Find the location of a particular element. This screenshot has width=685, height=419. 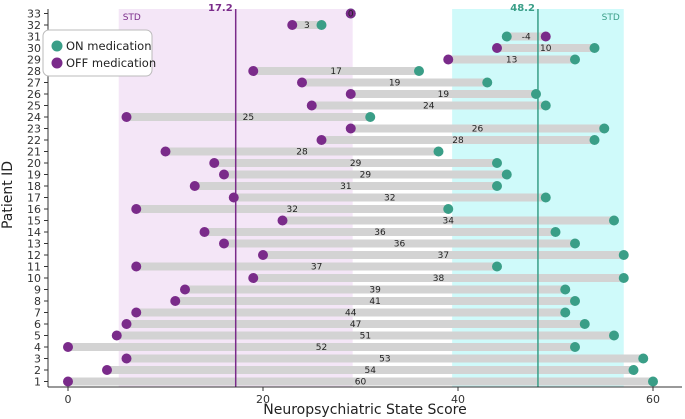

y-tick-label: 2 is located at coordinates (37, 370).